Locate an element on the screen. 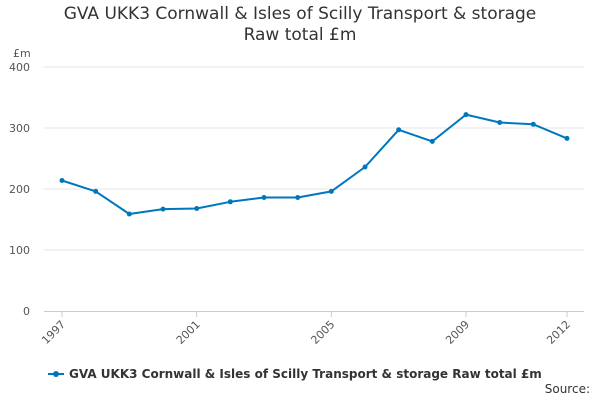  x-tick-label: 2005 is located at coordinates (322, 332).